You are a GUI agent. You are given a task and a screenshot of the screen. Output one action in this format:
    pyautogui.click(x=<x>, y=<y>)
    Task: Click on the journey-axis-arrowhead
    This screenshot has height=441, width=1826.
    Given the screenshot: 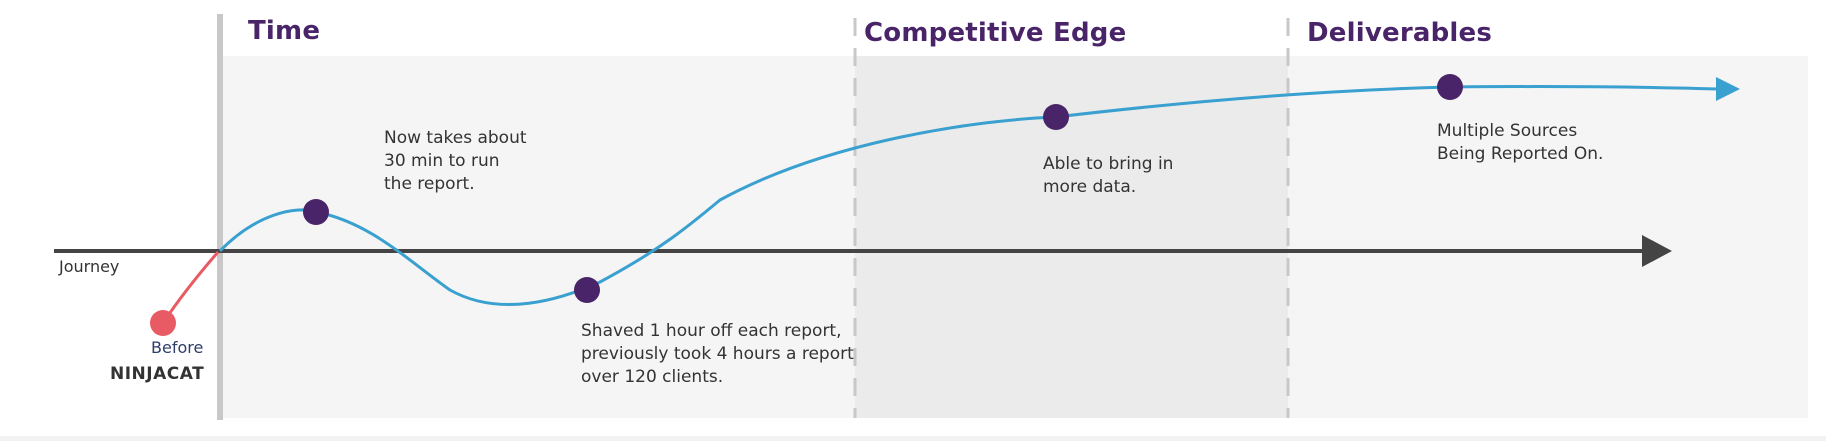 What is the action you would take?
    pyautogui.click(x=1657, y=251)
    